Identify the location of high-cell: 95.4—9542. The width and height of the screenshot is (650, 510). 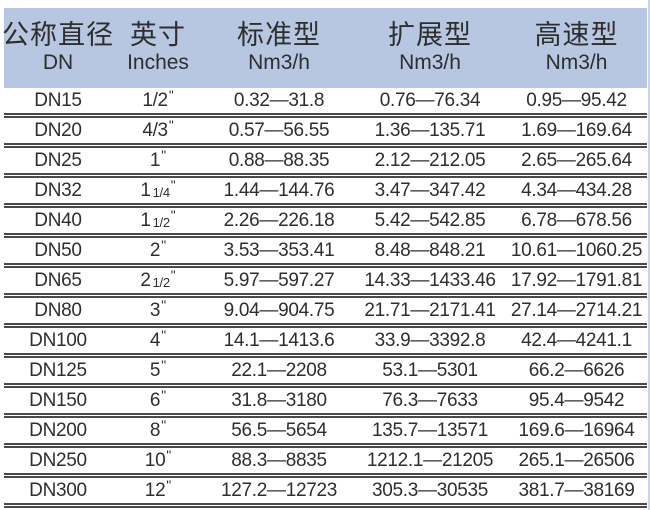
(576, 400).